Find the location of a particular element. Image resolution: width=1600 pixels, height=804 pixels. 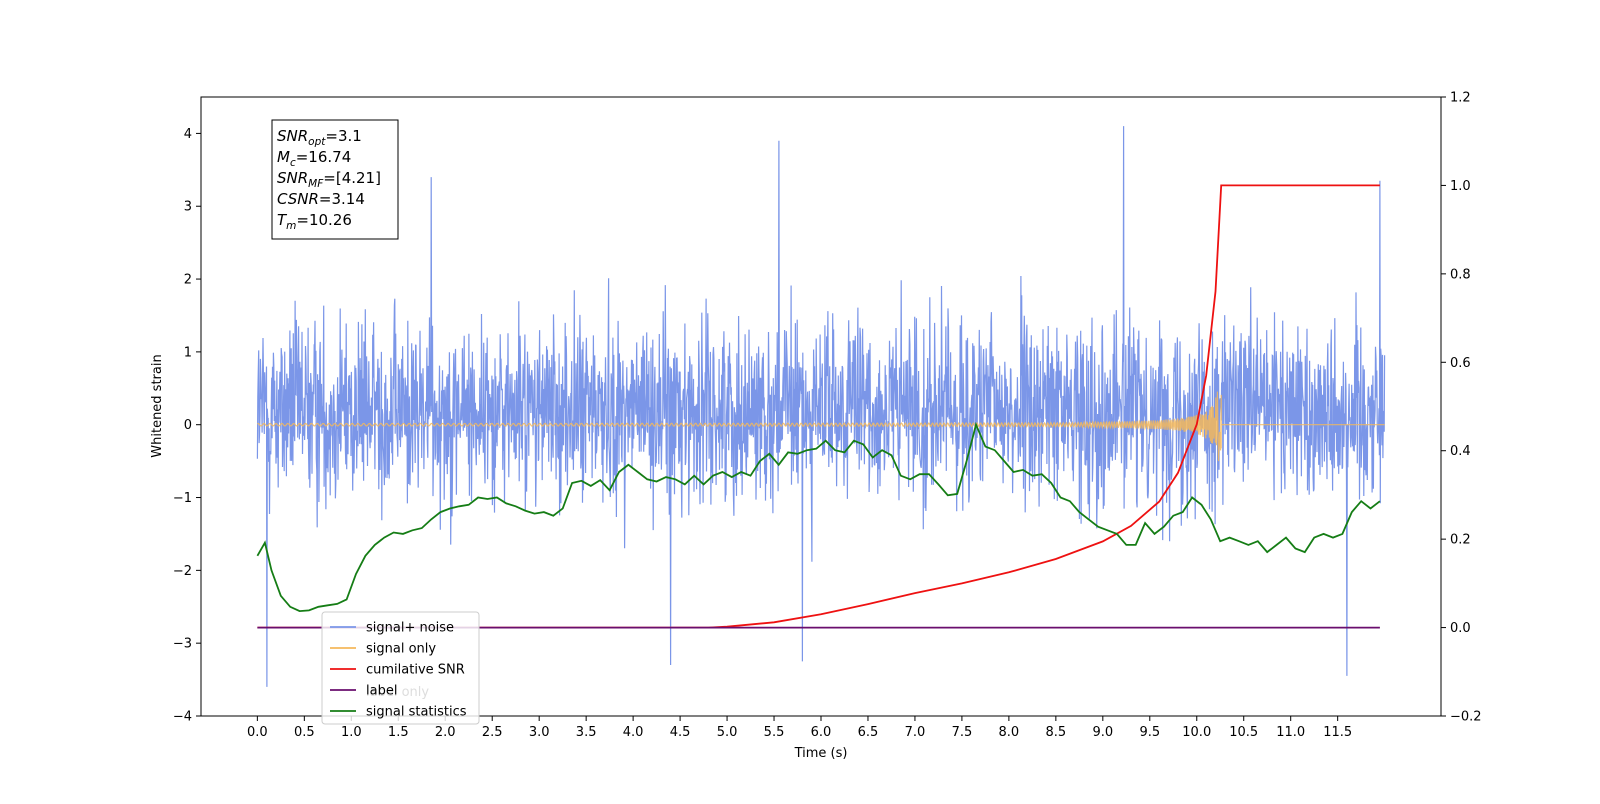

annotation-line: Tm=10.26 is located at coordinates (314, 221).